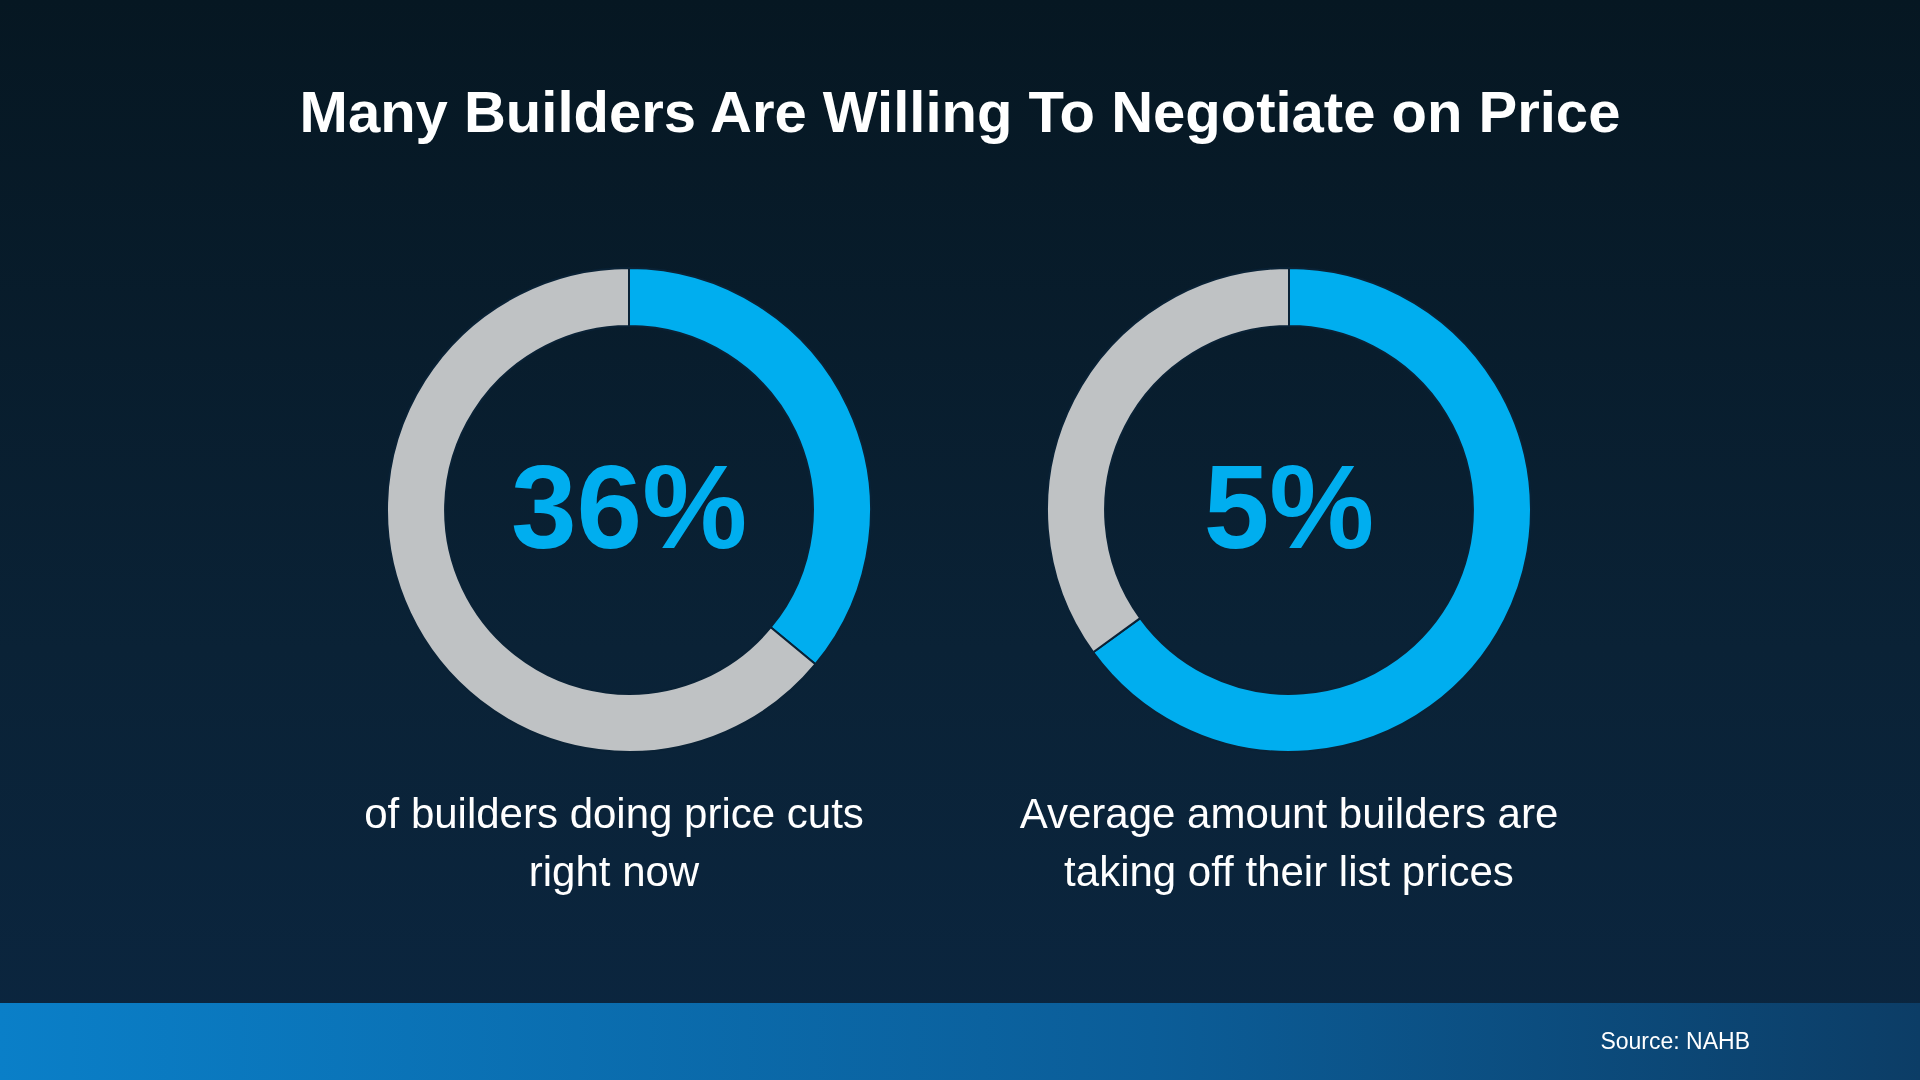 This screenshot has height=1080, width=1920. Describe the element at coordinates (1675, 1041) in the screenshot. I see `source-note: Source: NAHB` at that location.